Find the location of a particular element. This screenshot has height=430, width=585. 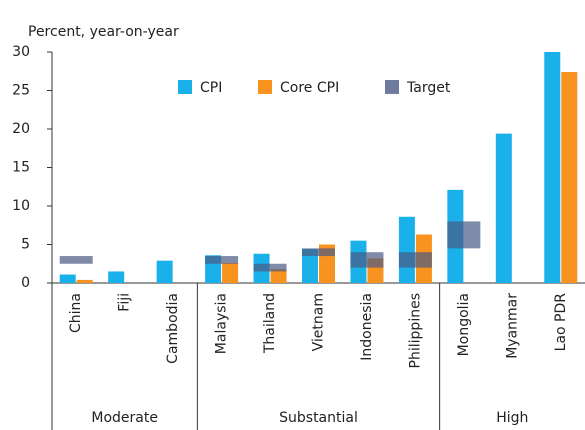

group-label: Moderate is located at coordinates (124, 418).